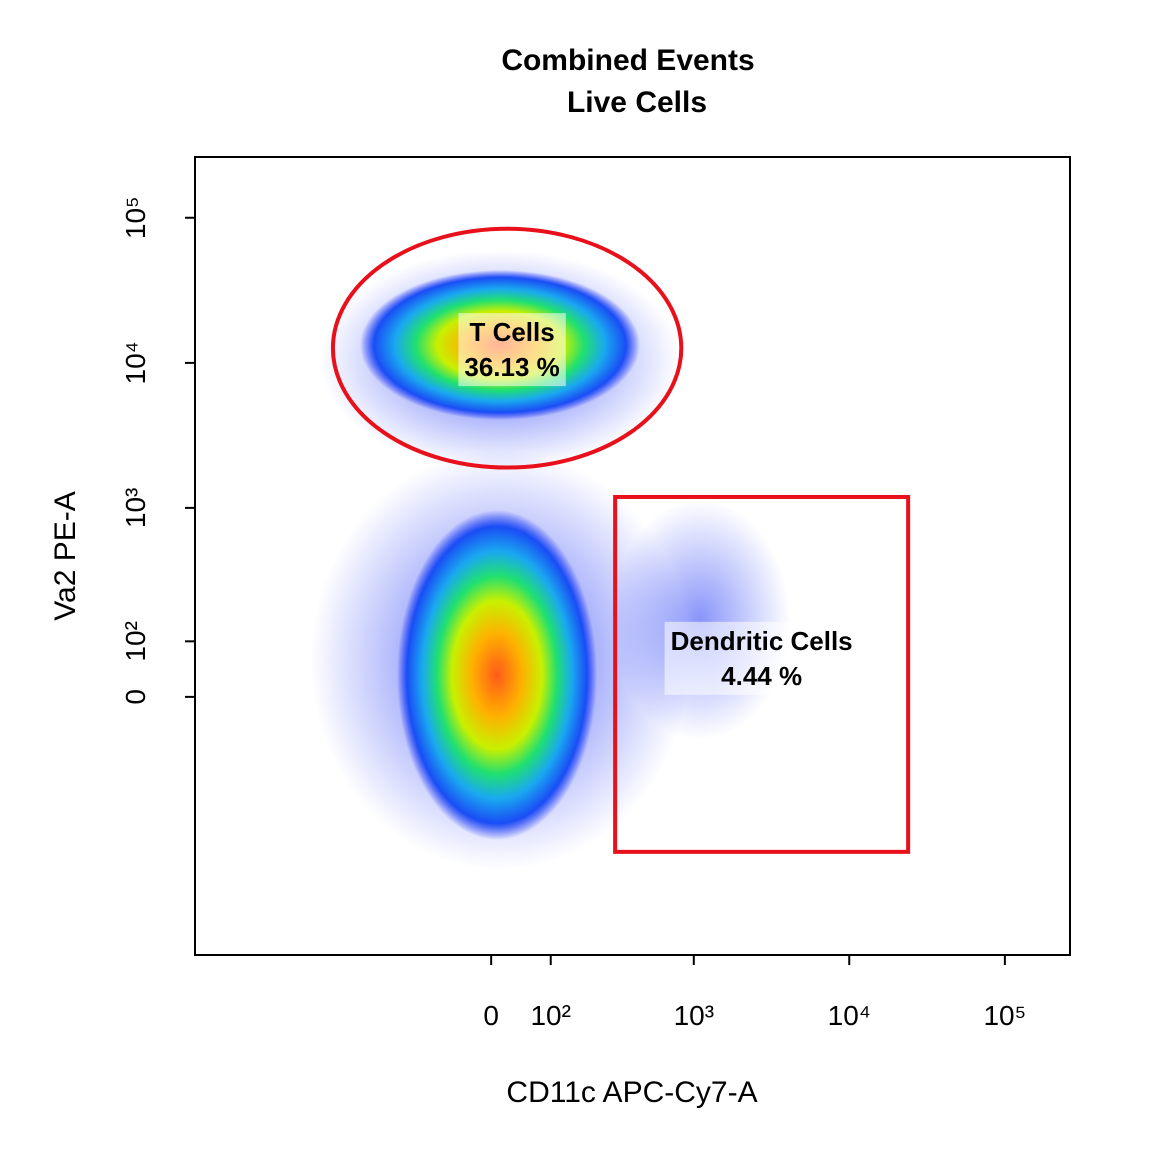  What do you see at coordinates (135, 697) in the screenshot?
I see `y-tick-label: 0` at bounding box center [135, 697].